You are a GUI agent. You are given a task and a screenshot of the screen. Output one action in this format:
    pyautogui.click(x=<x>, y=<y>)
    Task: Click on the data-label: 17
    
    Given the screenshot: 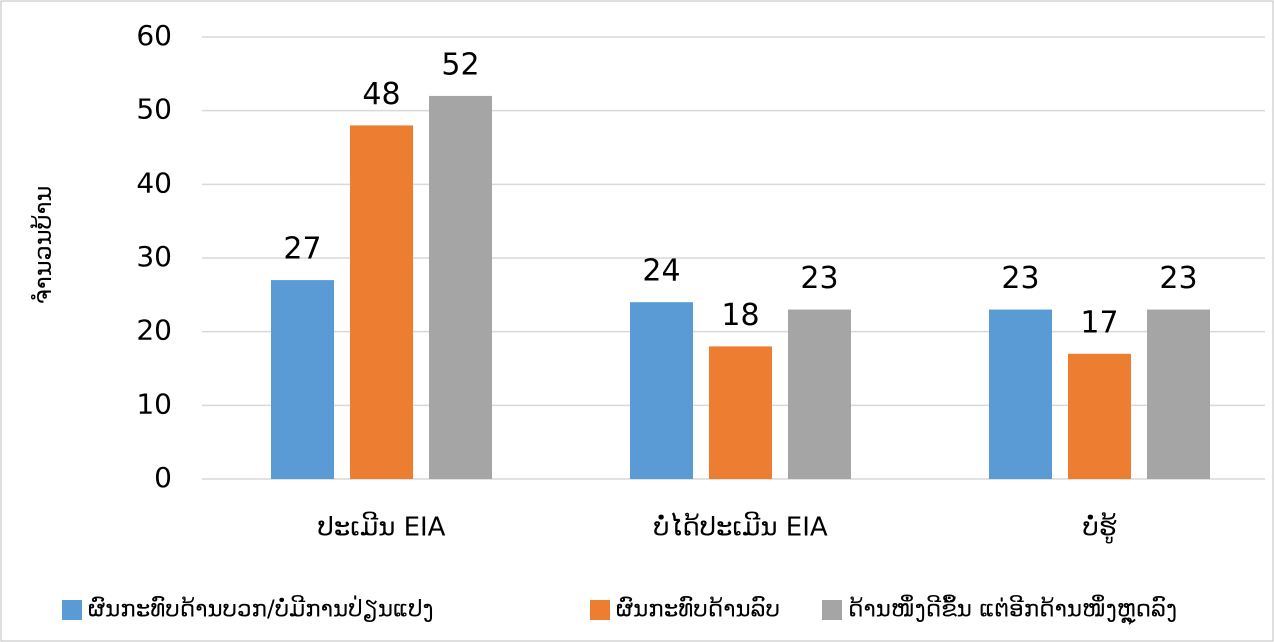 What is the action you would take?
    pyautogui.click(x=1099, y=322)
    